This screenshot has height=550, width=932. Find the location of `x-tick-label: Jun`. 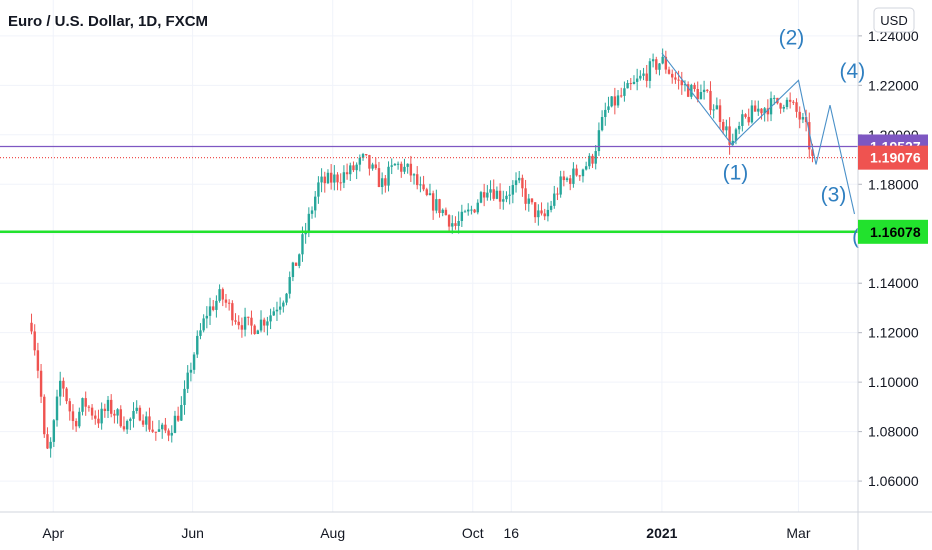

x-tick-label: Jun is located at coordinates (192, 533).